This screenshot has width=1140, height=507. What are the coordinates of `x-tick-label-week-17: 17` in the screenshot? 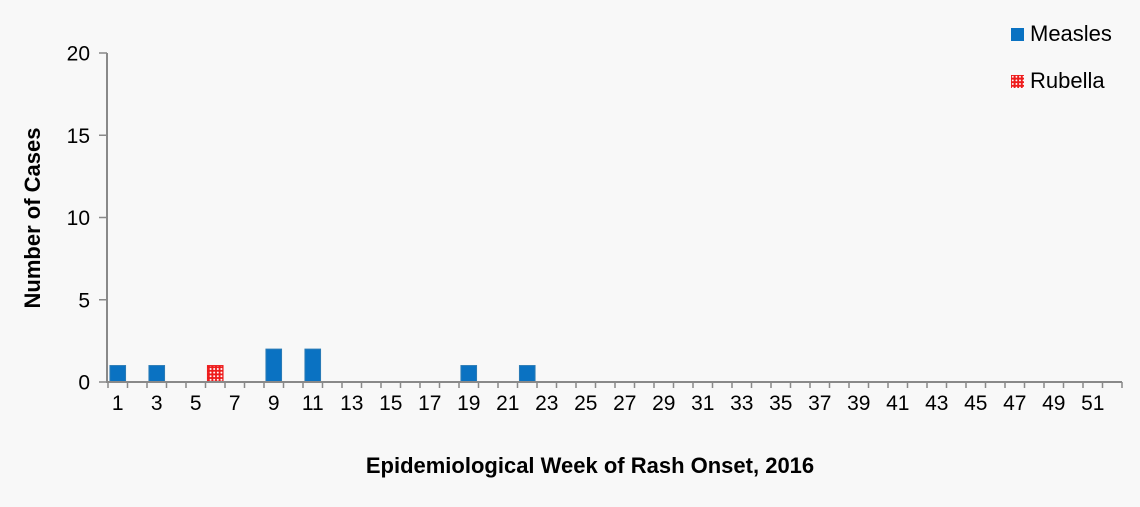 It's located at (429, 403).